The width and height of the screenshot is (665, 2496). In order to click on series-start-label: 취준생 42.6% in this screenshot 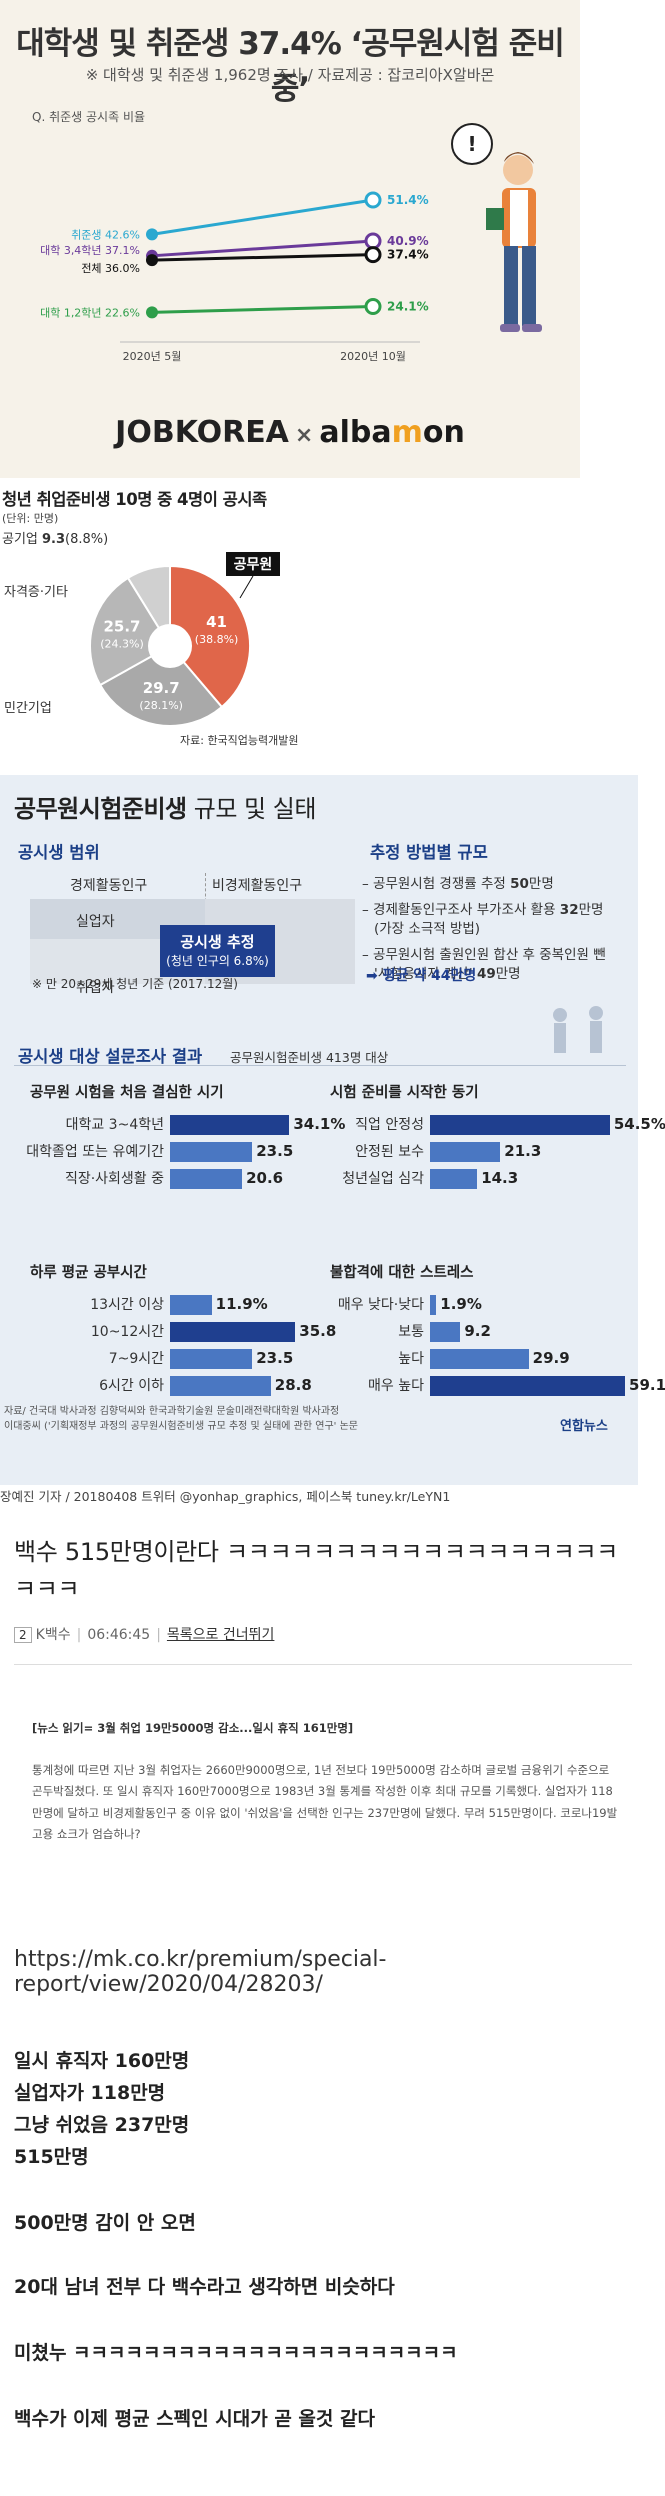, I will do `click(105, 234)`.